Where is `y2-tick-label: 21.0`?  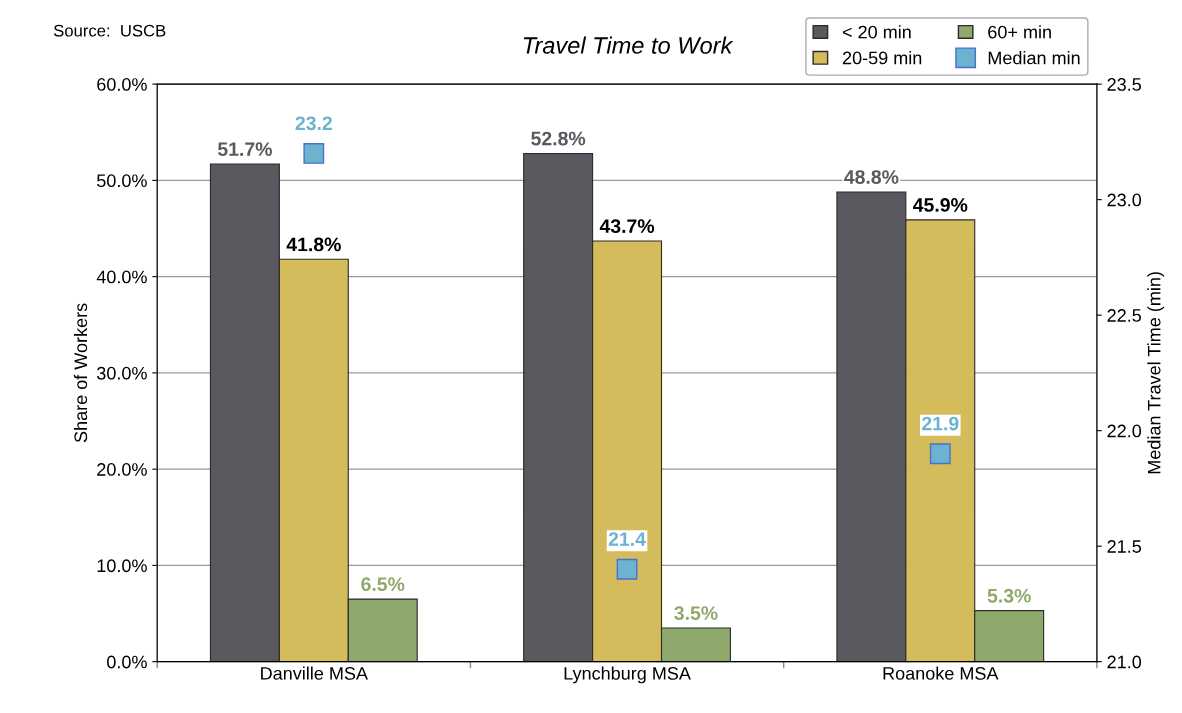 y2-tick-label: 21.0 is located at coordinates (1124, 662).